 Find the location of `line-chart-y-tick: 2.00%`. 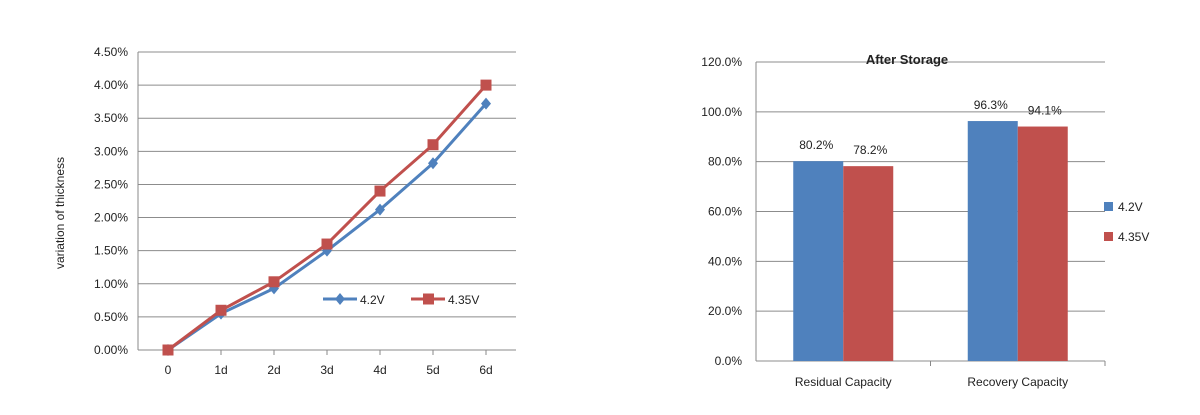

line-chart-y-tick: 2.00% is located at coordinates (111, 218).